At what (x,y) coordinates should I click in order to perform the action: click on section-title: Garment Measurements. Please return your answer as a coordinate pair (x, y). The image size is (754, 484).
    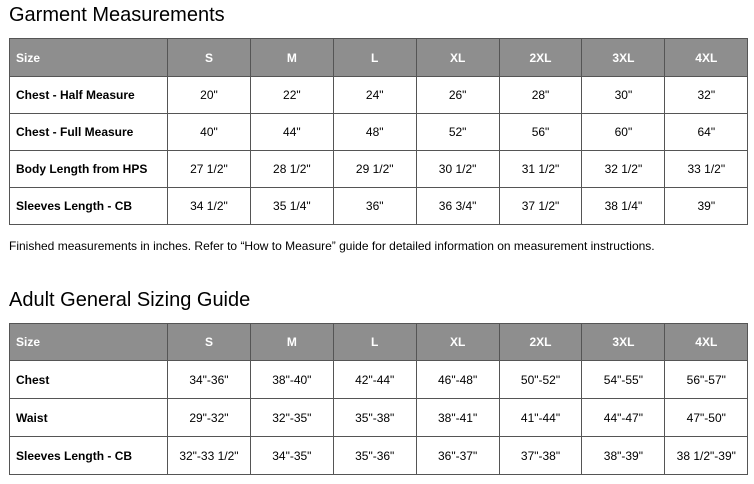
    Looking at the image, I should click on (117, 15).